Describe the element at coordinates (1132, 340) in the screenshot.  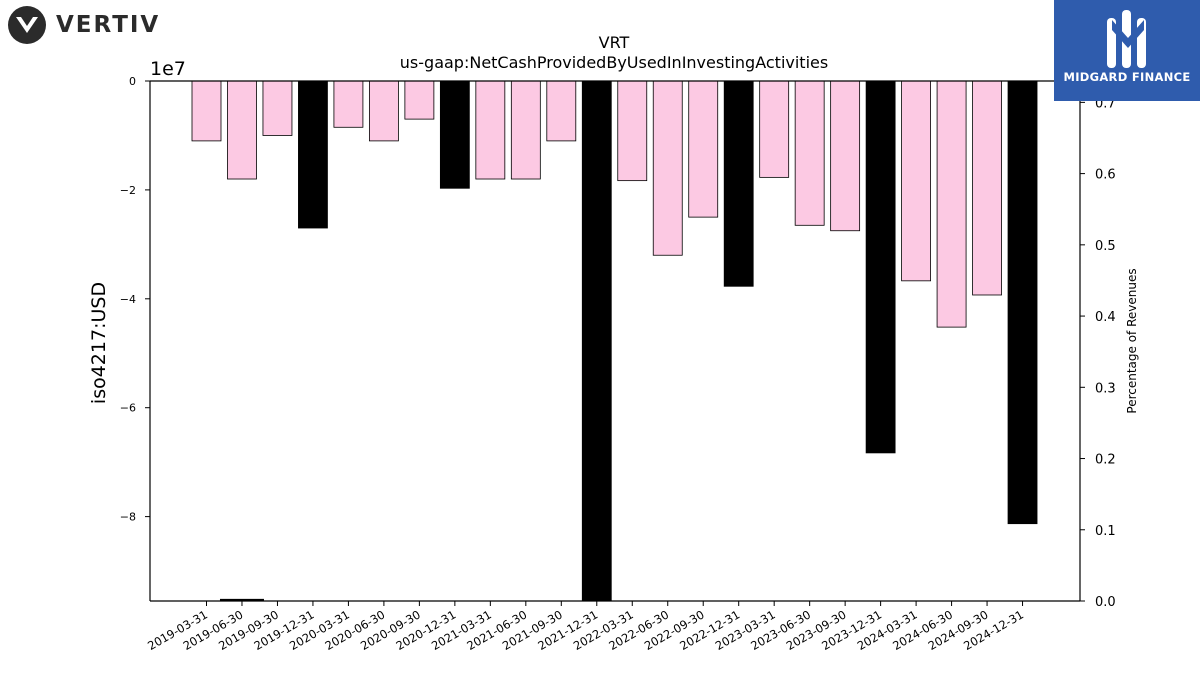
I see `y2-axis-label: Percentage of Revenues` at that location.